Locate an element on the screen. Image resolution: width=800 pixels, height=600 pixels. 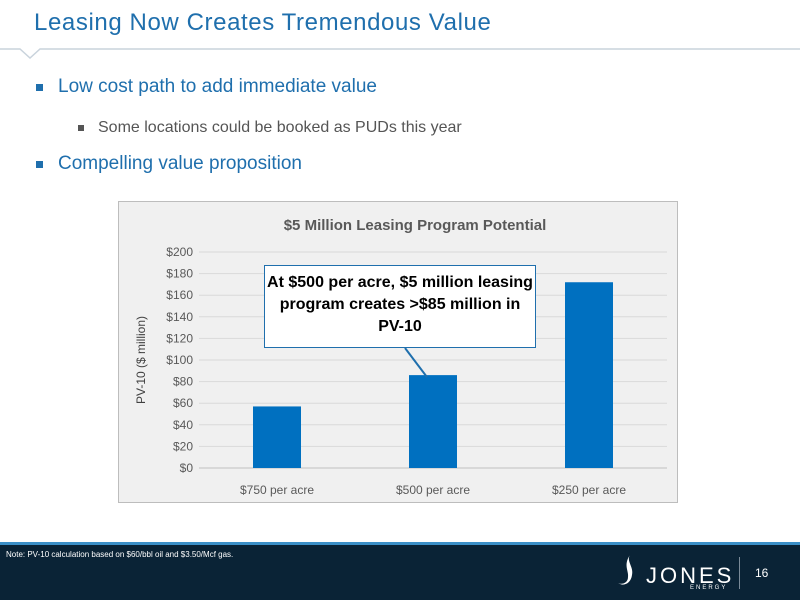
bullet-3: Compelling value proposition is located at coordinates (169, 164).